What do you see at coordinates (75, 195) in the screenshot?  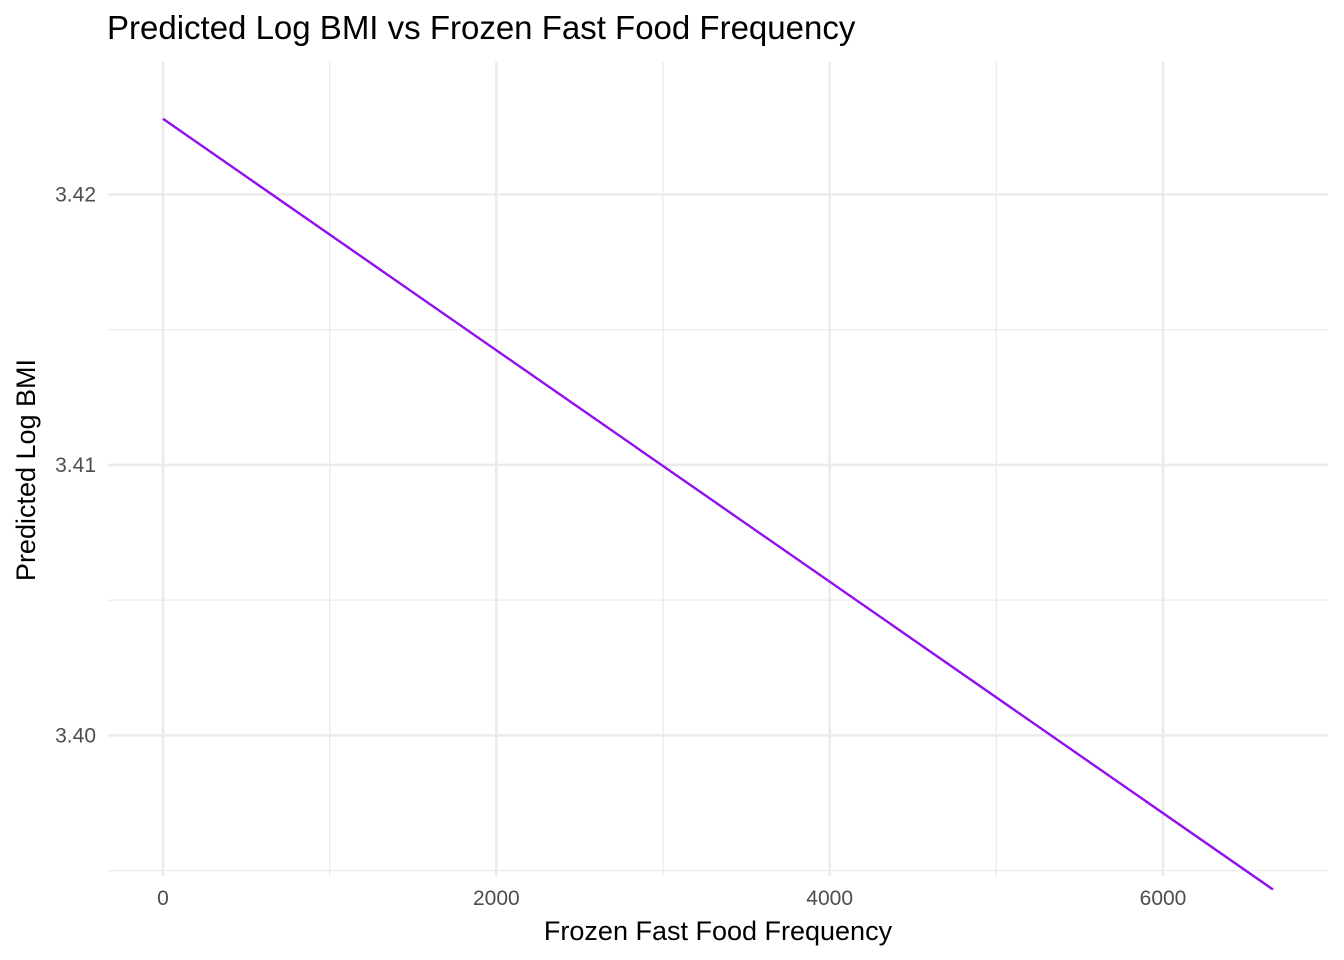 I see `y-tick-label: 3.42` at bounding box center [75, 195].